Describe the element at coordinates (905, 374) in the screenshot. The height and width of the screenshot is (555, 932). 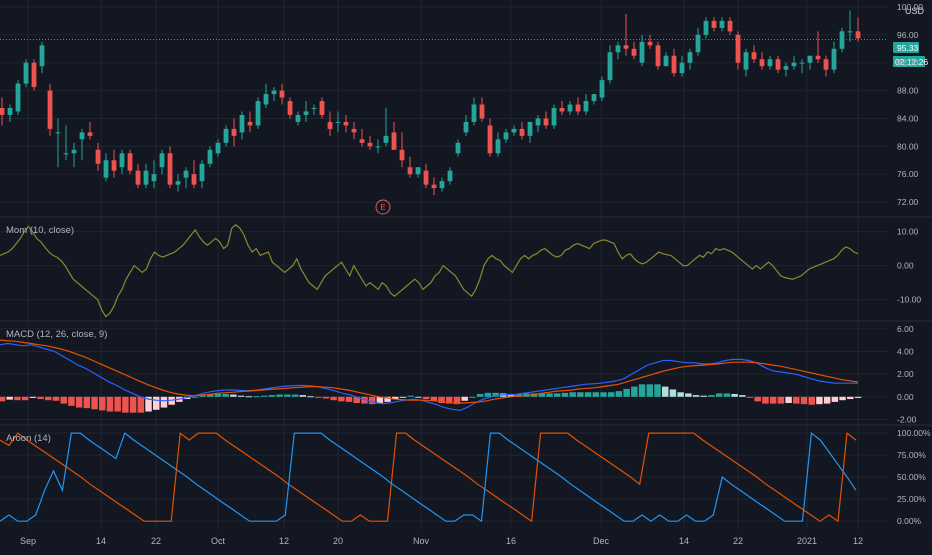
I see `indicator-tick-label: 2.00` at that location.